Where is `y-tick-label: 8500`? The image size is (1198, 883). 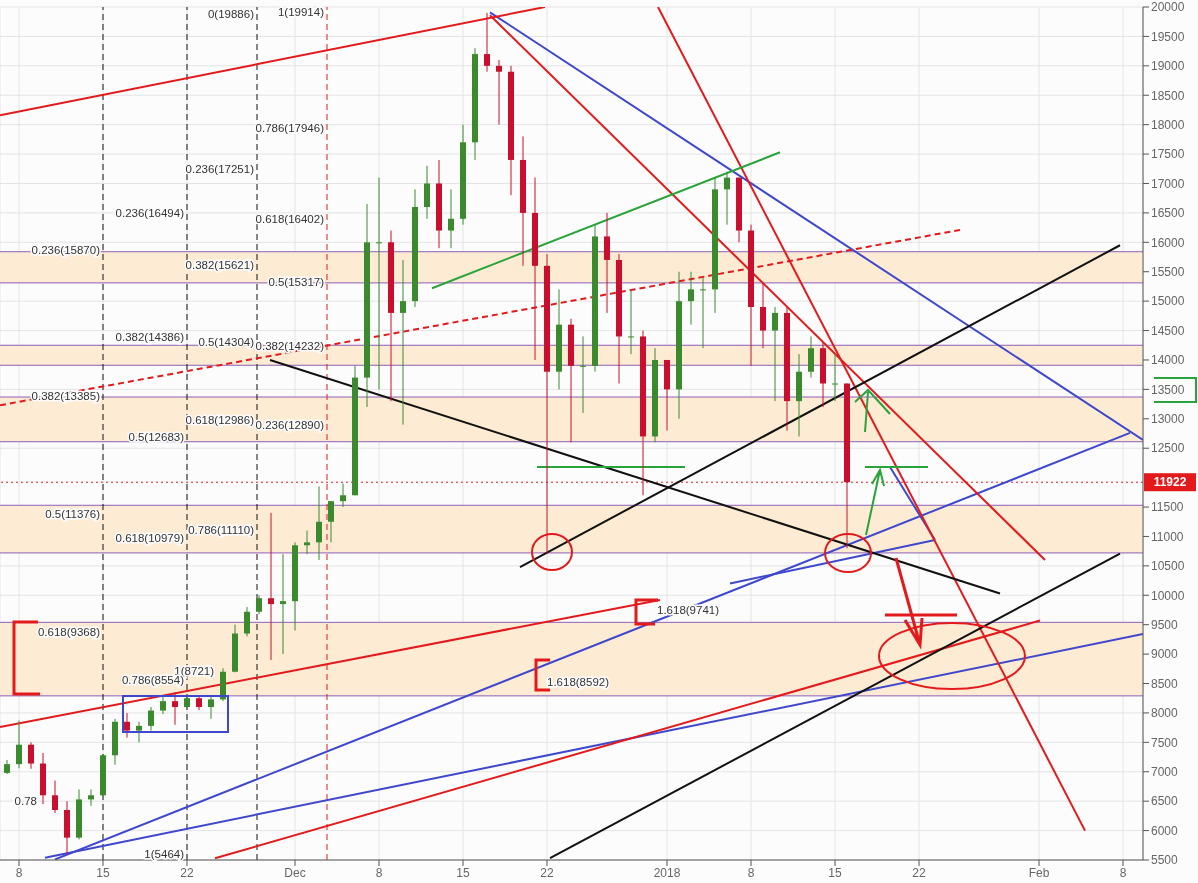
y-tick-label: 8500 is located at coordinates (1165, 683).